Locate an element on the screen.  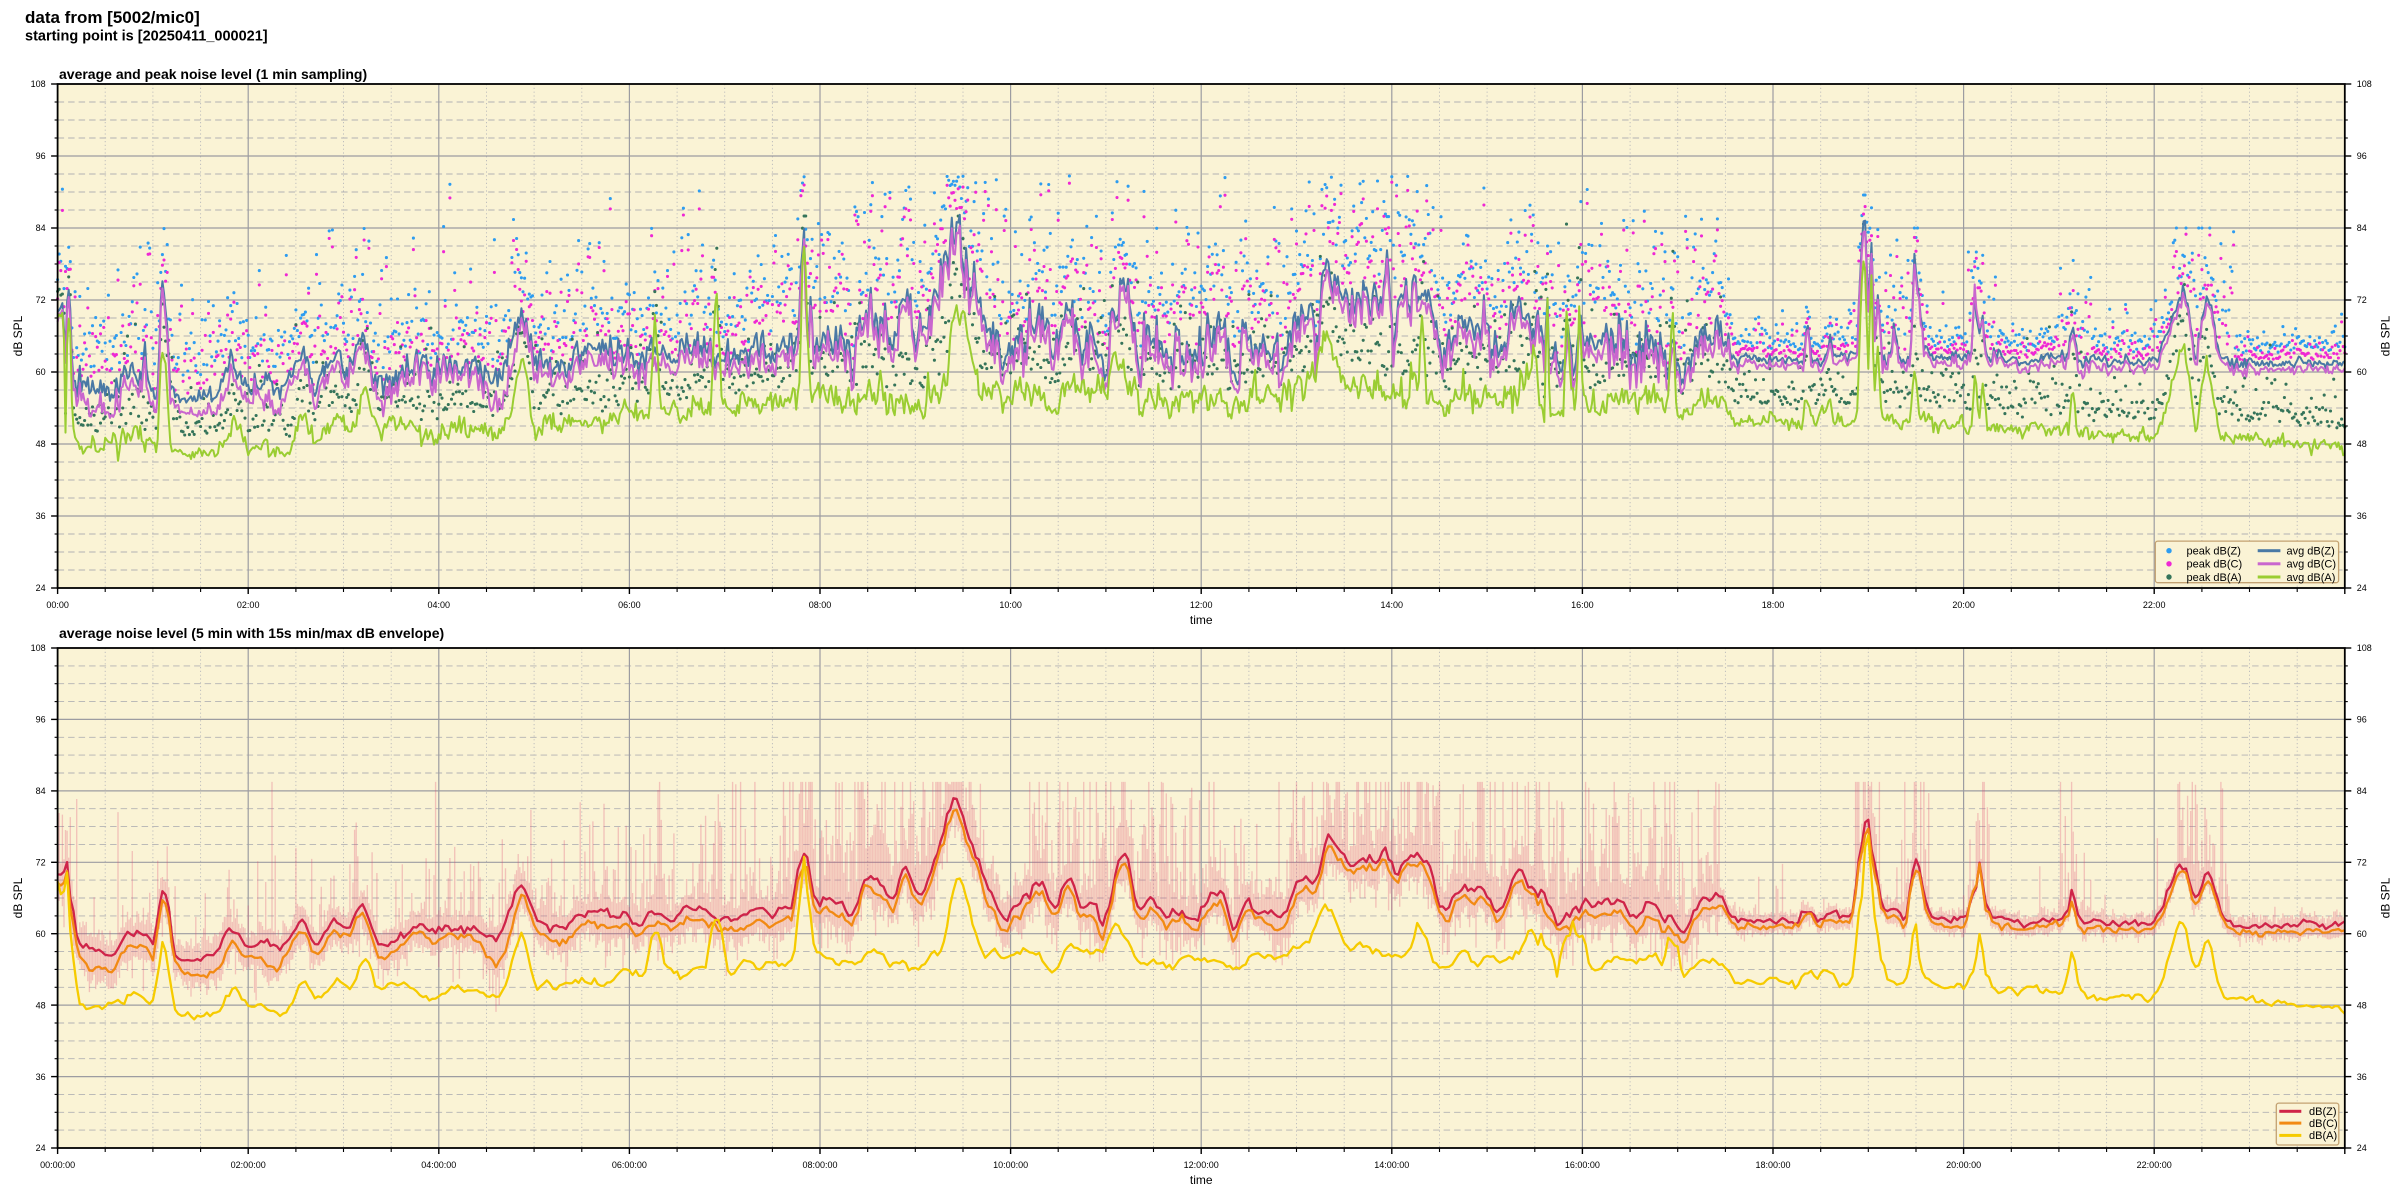
svg-text: 02:00 is located at coordinates (248, 605).